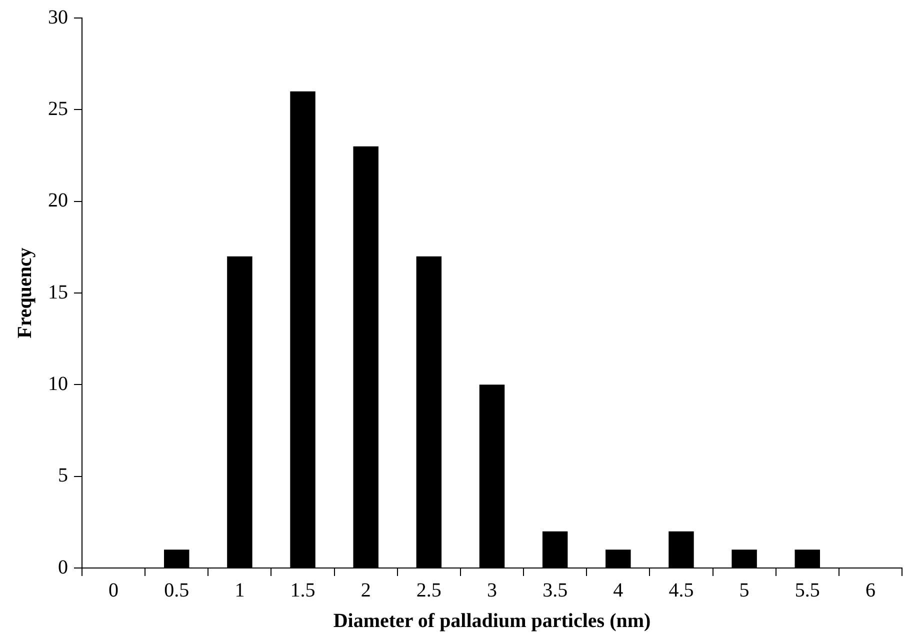 Image resolution: width=922 pixels, height=643 pixels. I want to click on y-tick-label: 20, so click(58, 201).